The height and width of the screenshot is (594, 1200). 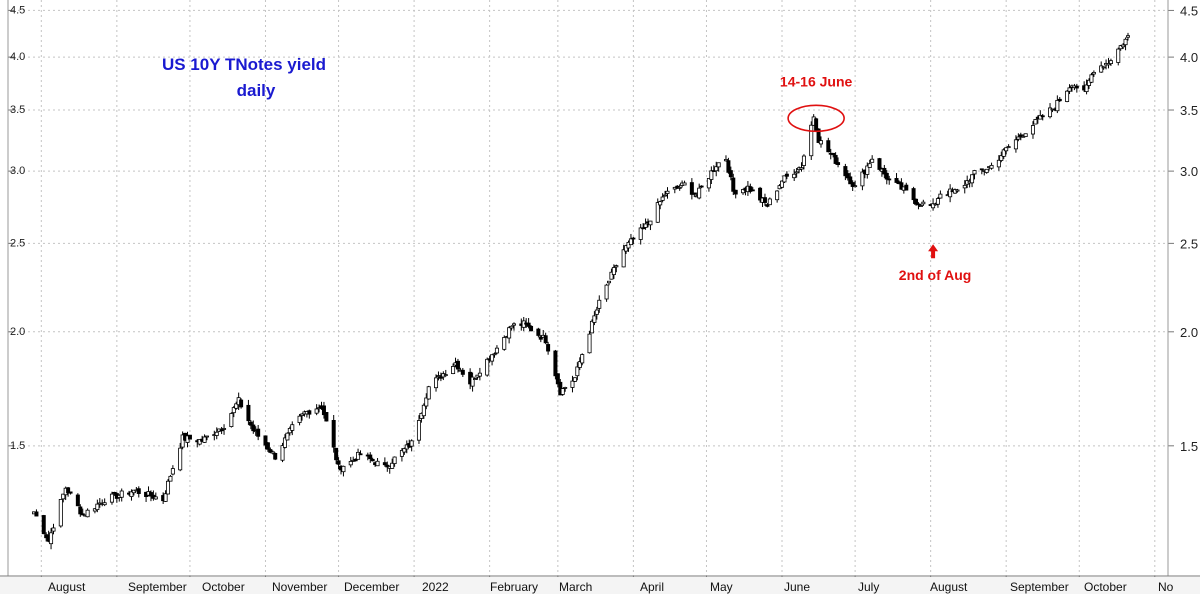 I want to click on y-axis-right: 1.5 2.0 2.5 3.0 3.5 4.0 4.5, so click(x=1189, y=228).